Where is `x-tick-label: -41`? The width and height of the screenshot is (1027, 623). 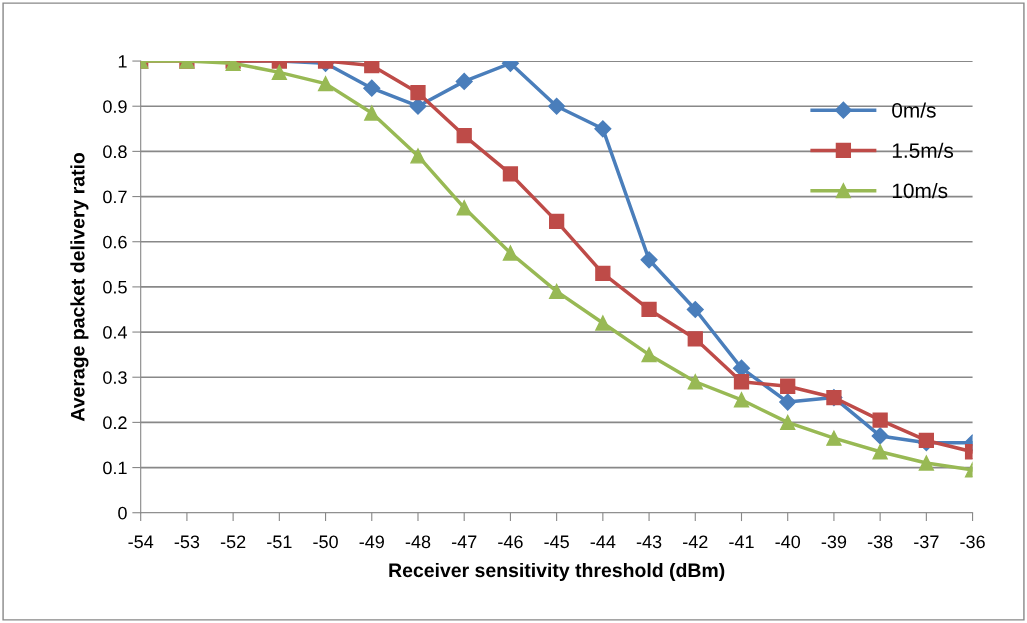 x-tick-label: -41 is located at coordinates (741, 542).